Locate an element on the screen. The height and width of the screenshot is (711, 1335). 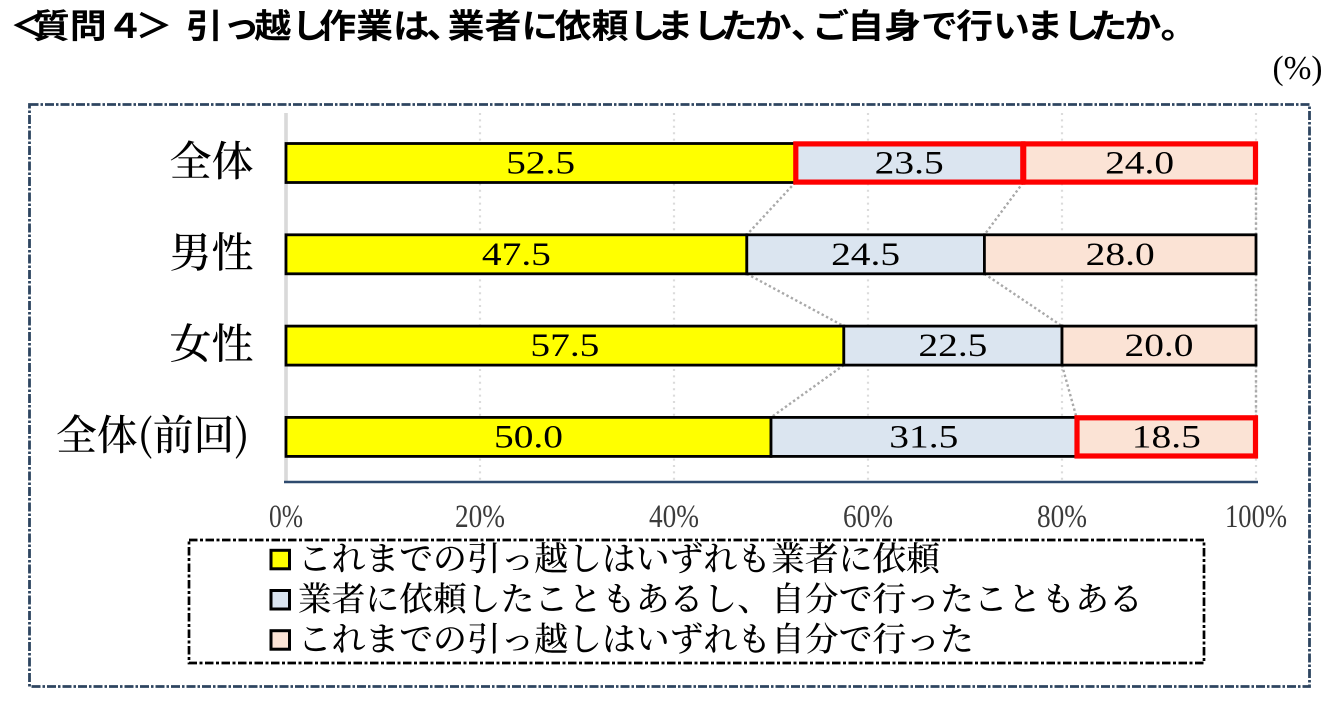
svg-text: 23.5 is located at coordinates (909, 164).